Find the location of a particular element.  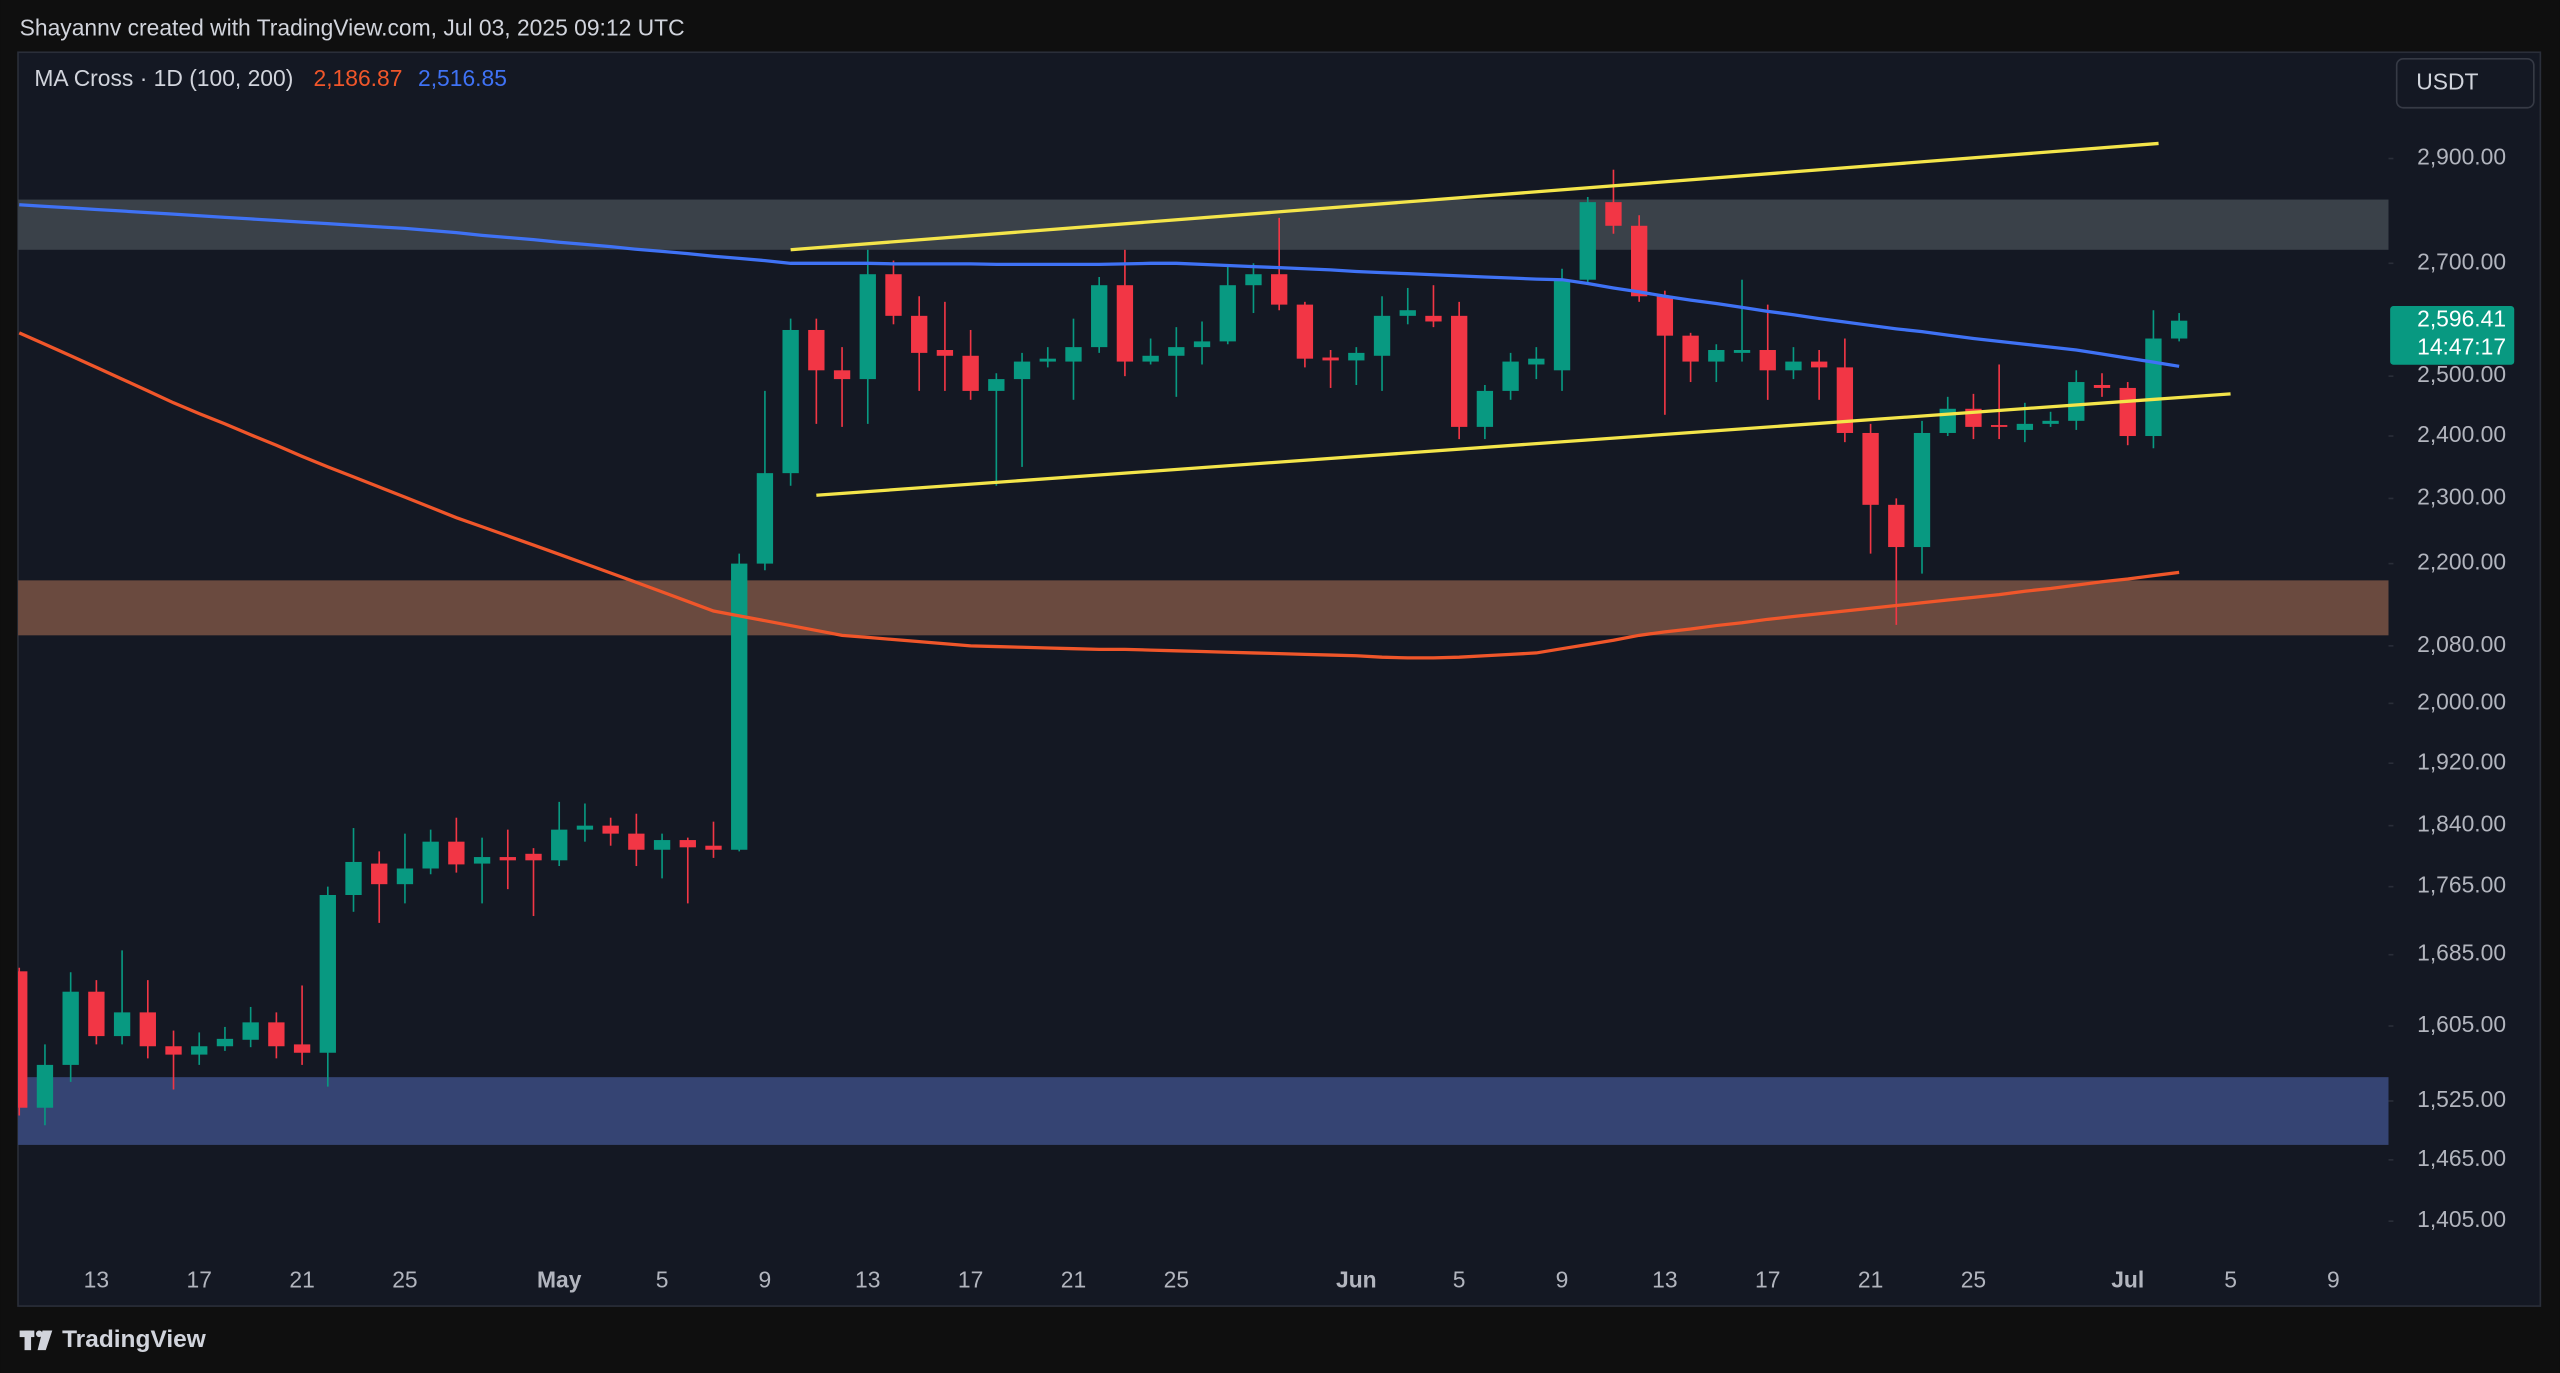

price-tag-label: 2,596.41 is located at coordinates (2461, 319).